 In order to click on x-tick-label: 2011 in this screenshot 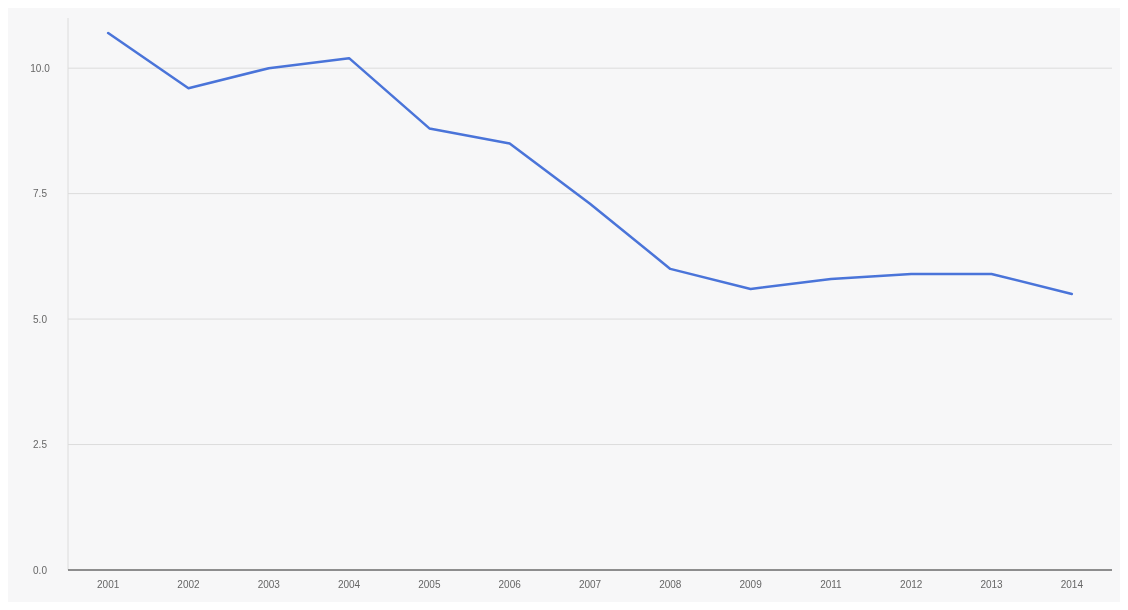, I will do `click(831, 584)`.